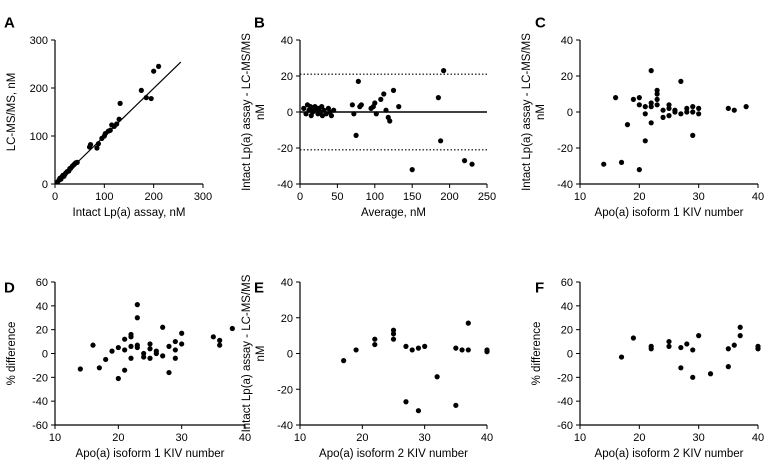 This screenshot has width=767, height=463. What do you see at coordinates (245, 438) in the screenshot?
I see `x-tick-label: 40` at bounding box center [245, 438].